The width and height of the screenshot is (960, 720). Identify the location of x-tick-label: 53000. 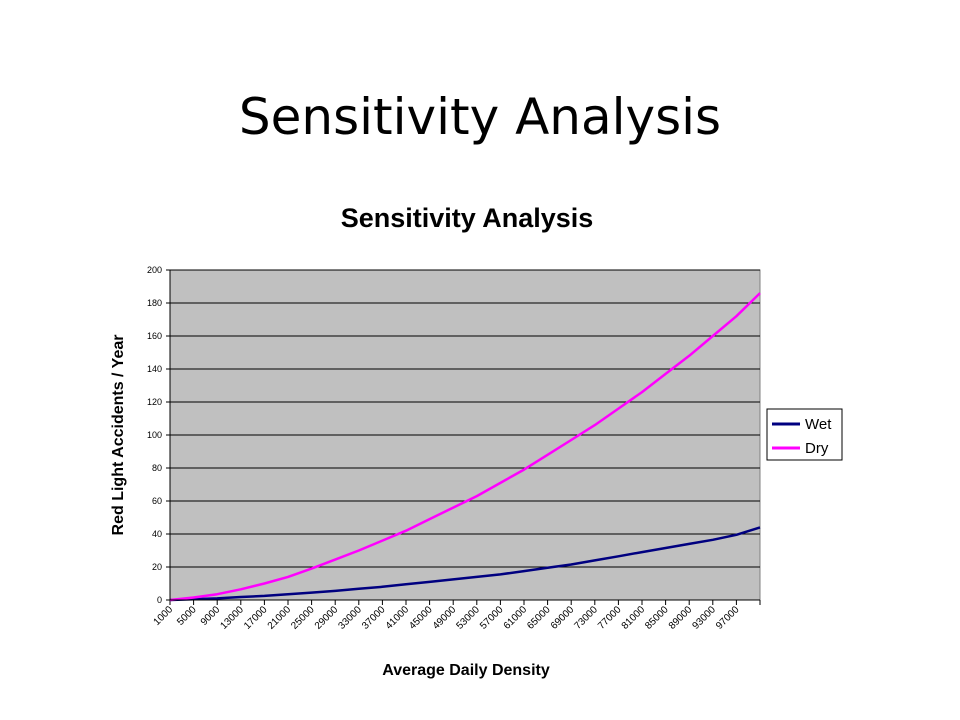
(468, 618).